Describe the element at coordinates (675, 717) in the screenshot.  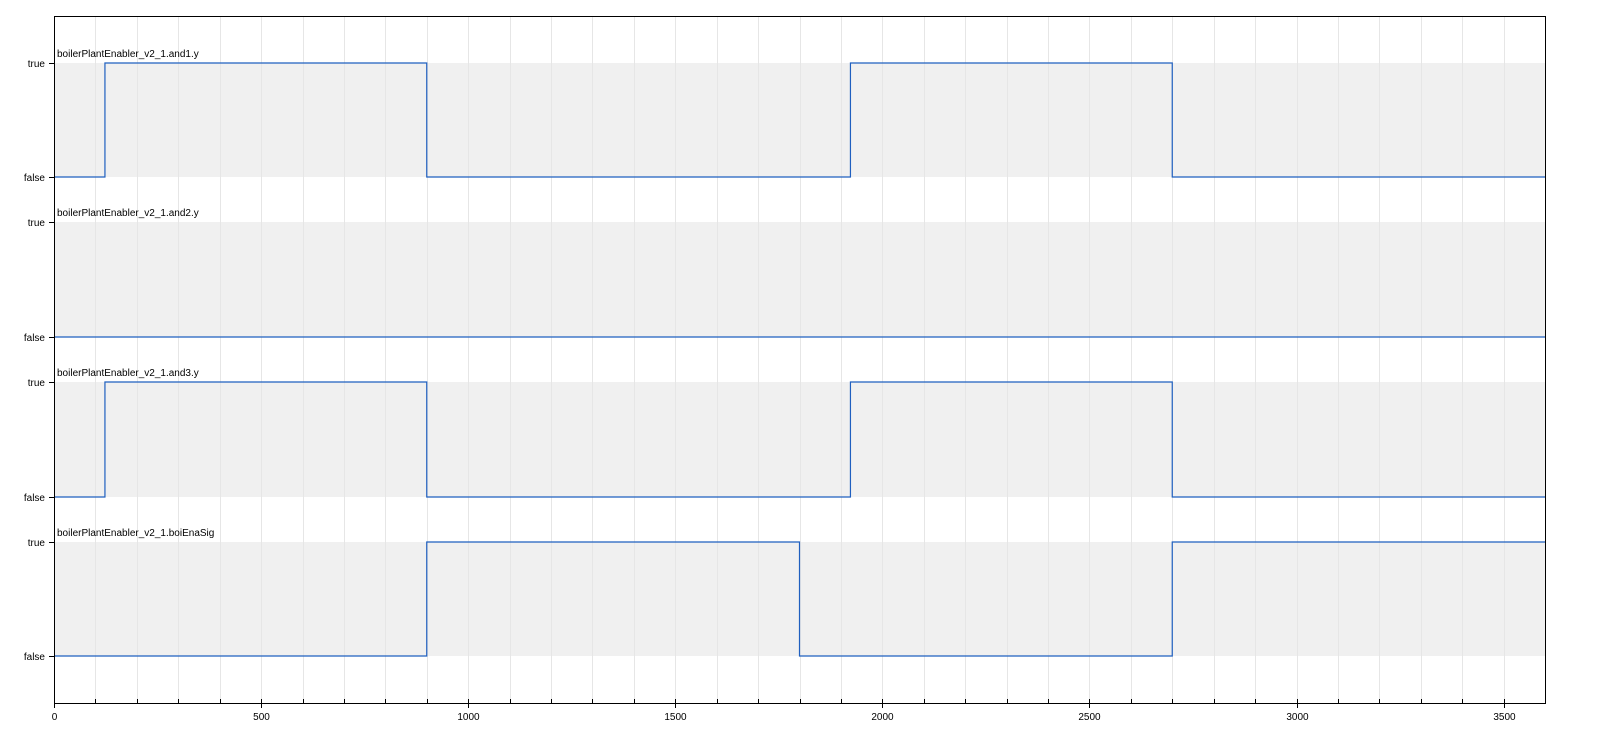
I see `x-tick-label: 1500` at that location.